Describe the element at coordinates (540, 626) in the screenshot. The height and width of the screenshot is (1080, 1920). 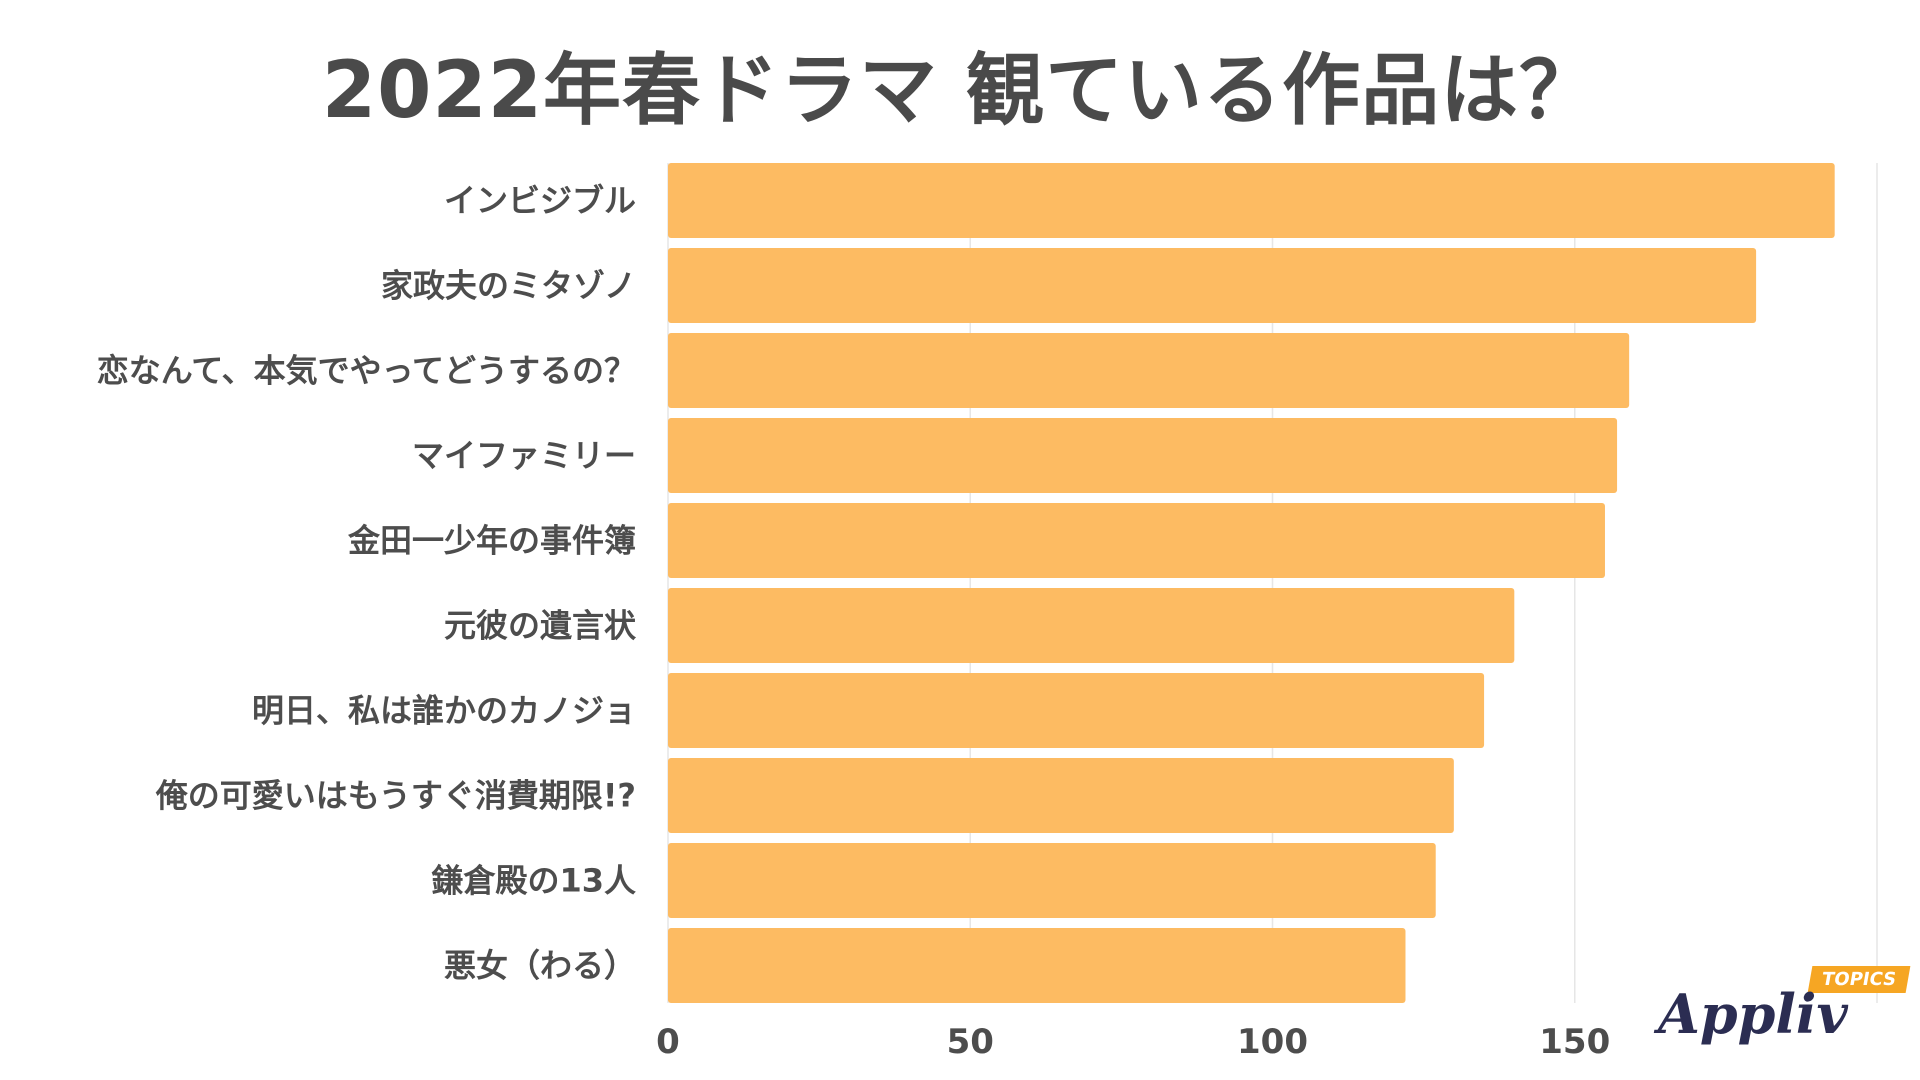
I see `category-label-5: 元彼の遺言状` at that location.